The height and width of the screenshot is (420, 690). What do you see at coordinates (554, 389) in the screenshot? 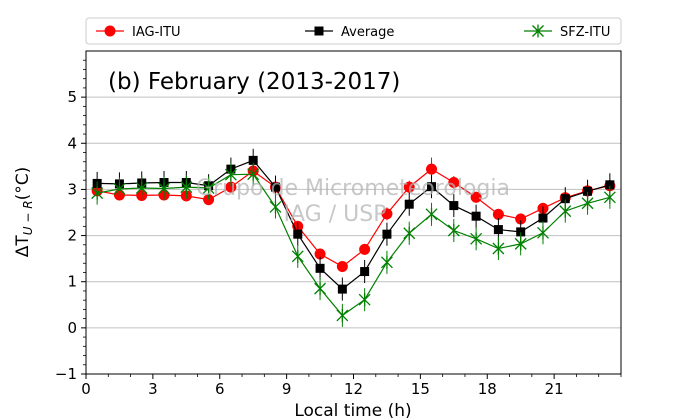
I see `x-tick-label: 21` at bounding box center [554, 389].